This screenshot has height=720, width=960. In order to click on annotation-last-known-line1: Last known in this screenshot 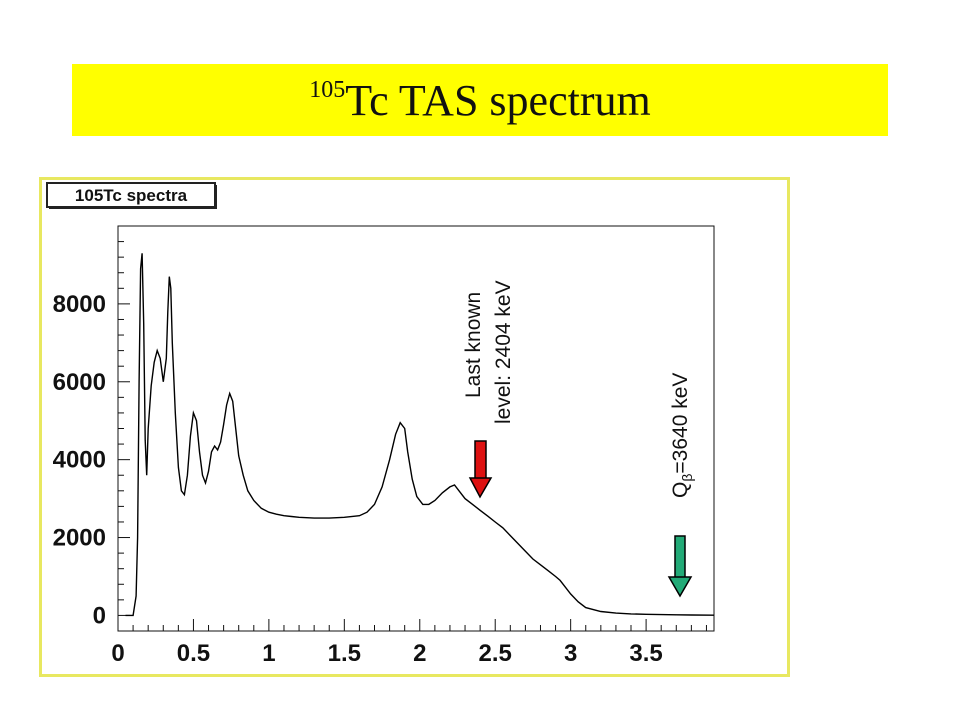, I will do `click(473, 345)`.